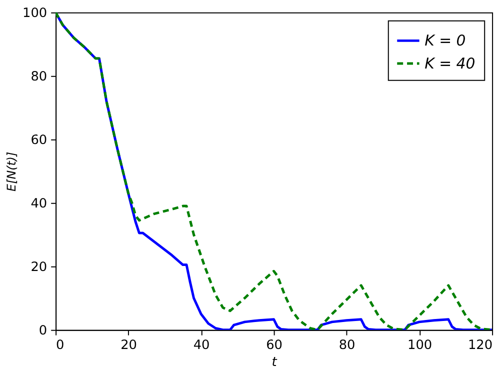 This screenshot has width=498, height=378. What do you see at coordinates (39, 76) in the screenshot?
I see `y-tick-label: 80` at bounding box center [39, 76].